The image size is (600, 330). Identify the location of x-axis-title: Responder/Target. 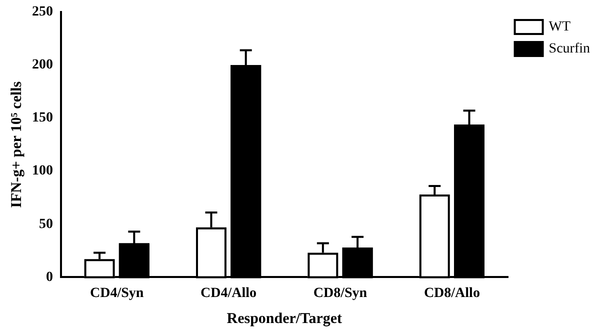
(284, 318).